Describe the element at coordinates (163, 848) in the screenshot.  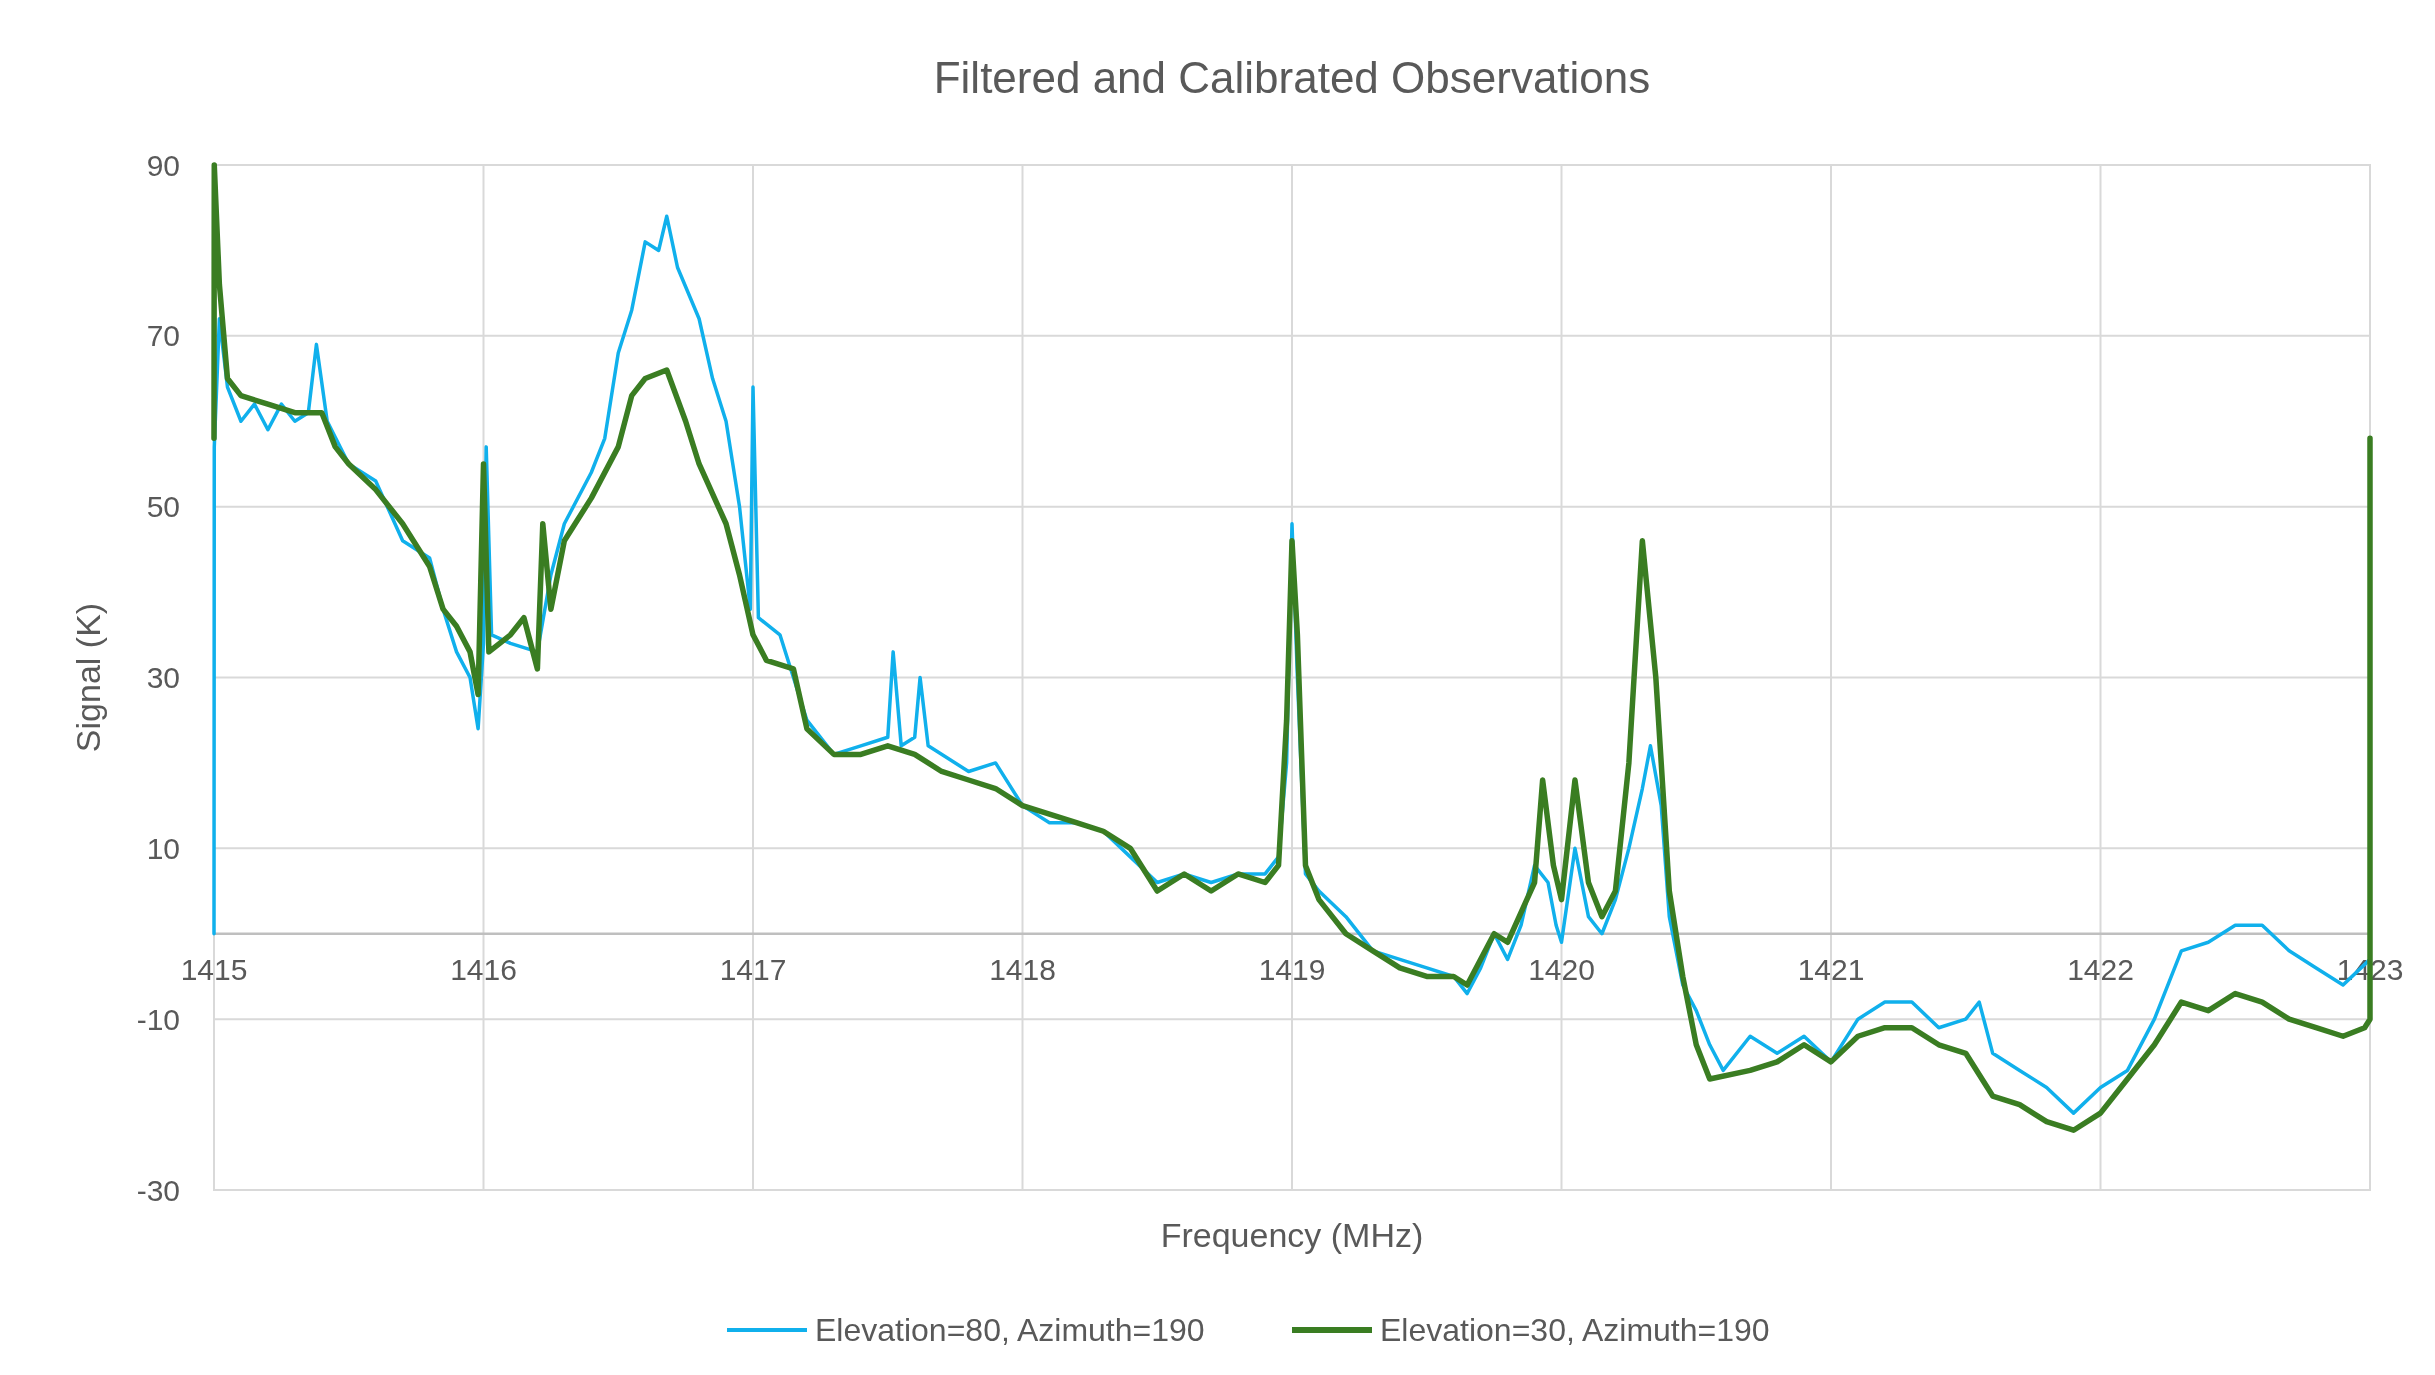
I see `y-tick-label: 10` at that location.